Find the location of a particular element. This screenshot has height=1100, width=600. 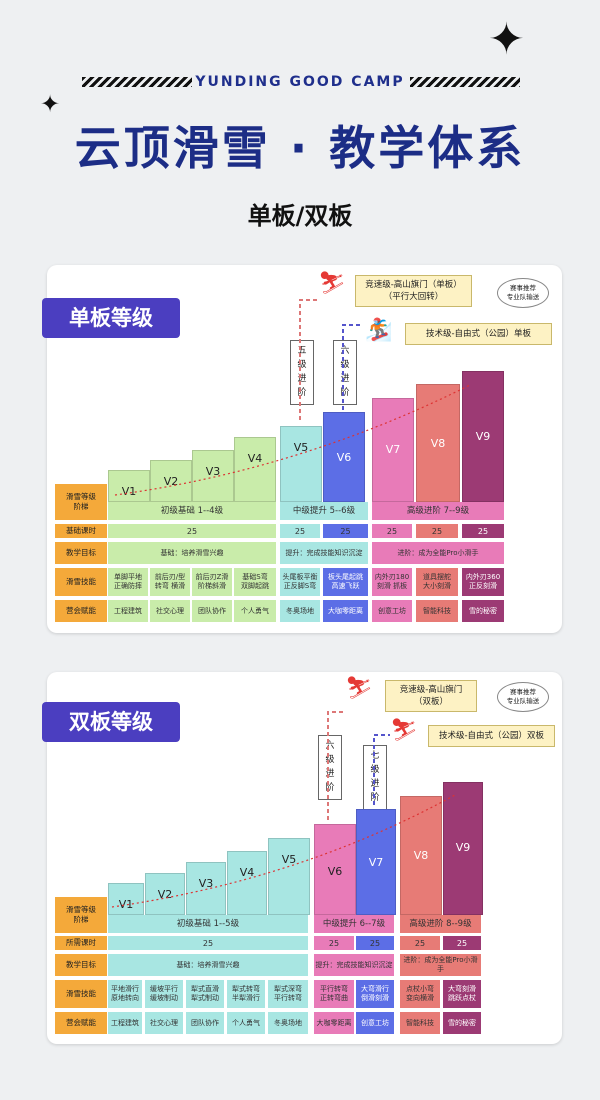

row-label-hours: 基础课时 is located at coordinates (81, 531).